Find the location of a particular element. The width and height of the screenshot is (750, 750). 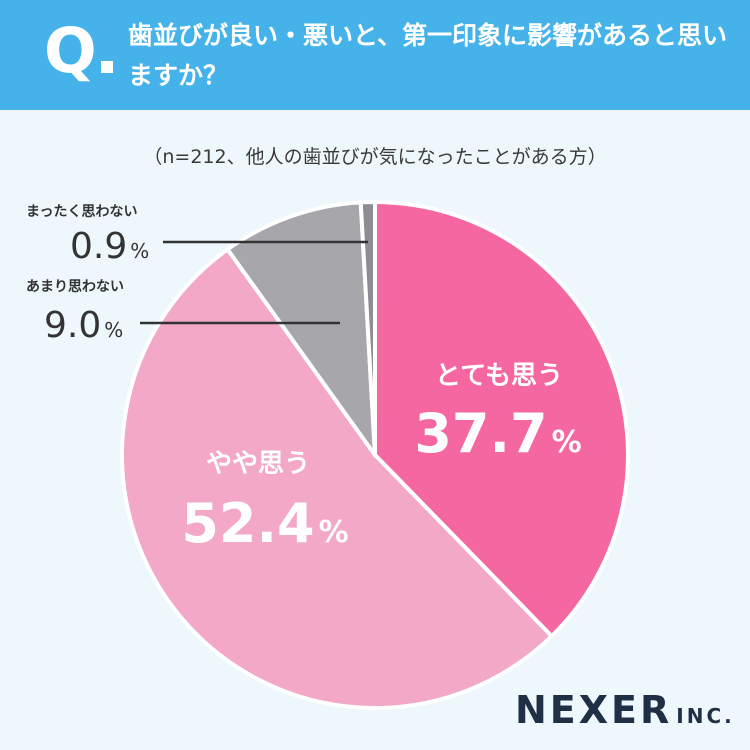

value-number: 52.4 is located at coordinates (247, 523).